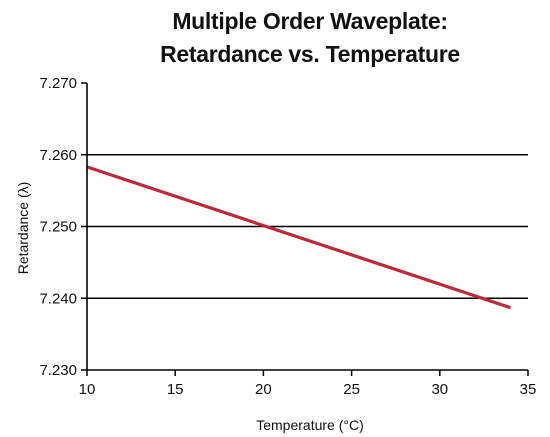  Describe the element at coordinates (58, 83) in the screenshot. I see `y-tick-label-4: 7.270` at that location.